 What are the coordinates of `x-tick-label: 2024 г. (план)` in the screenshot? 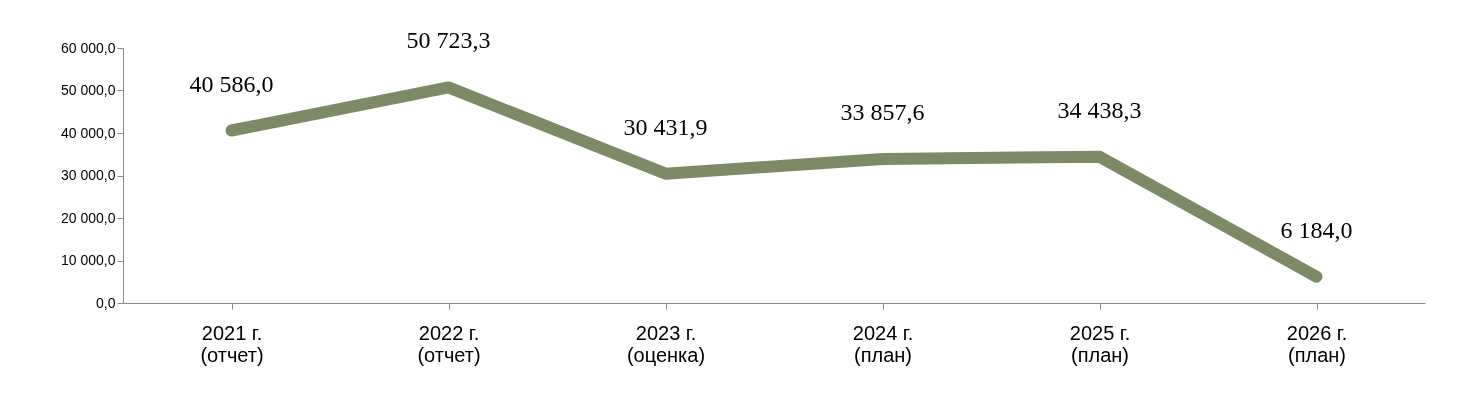 It's located at (883, 343).